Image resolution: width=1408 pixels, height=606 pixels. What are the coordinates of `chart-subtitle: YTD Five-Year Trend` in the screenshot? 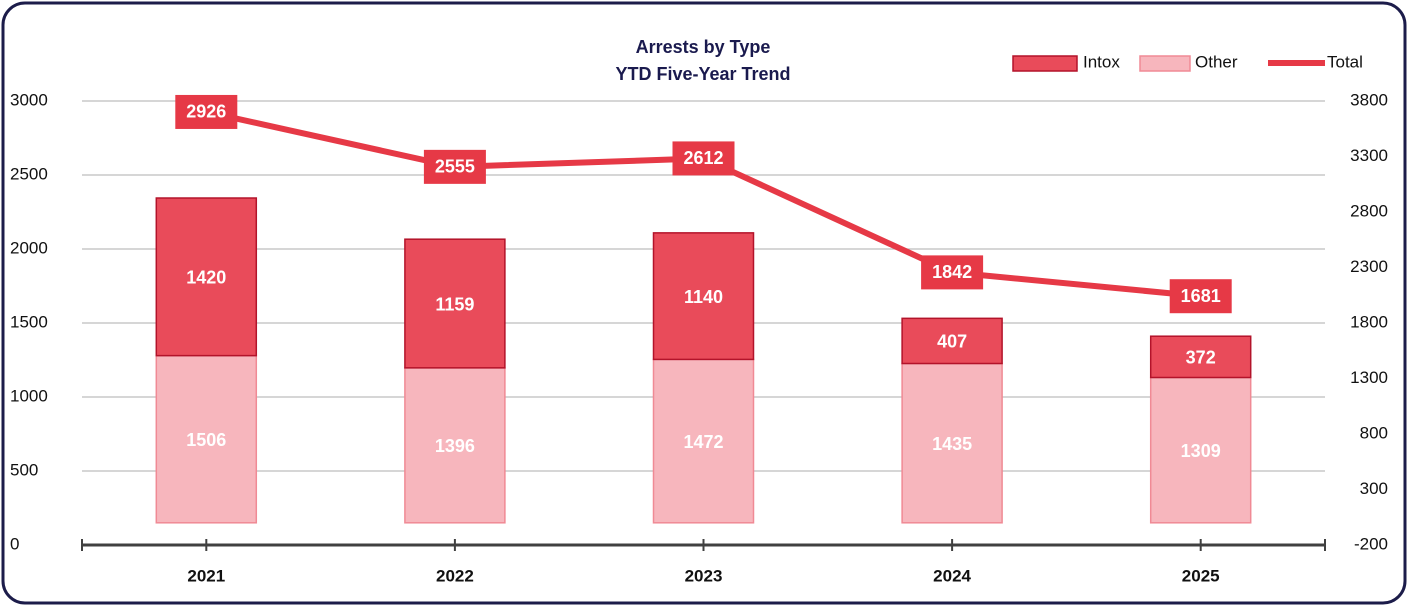 It's located at (702, 74).